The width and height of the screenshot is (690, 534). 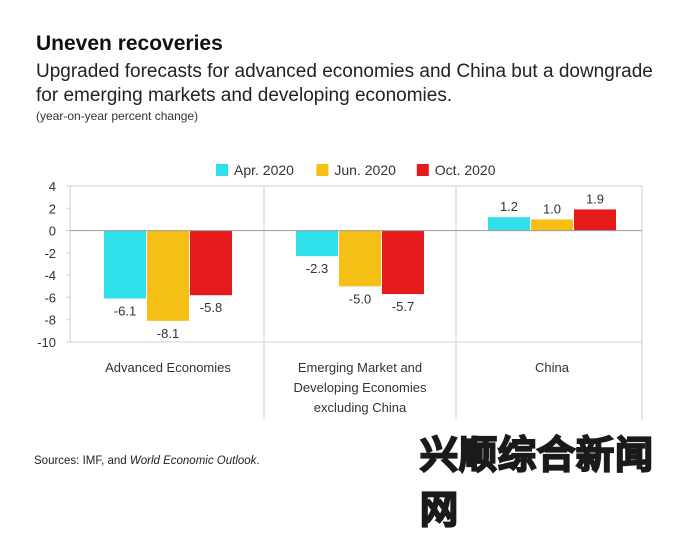 What do you see at coordinates (52, 186) in the screenshot?
I see `y-tick-label: 4` at bounding box center [52, 186].